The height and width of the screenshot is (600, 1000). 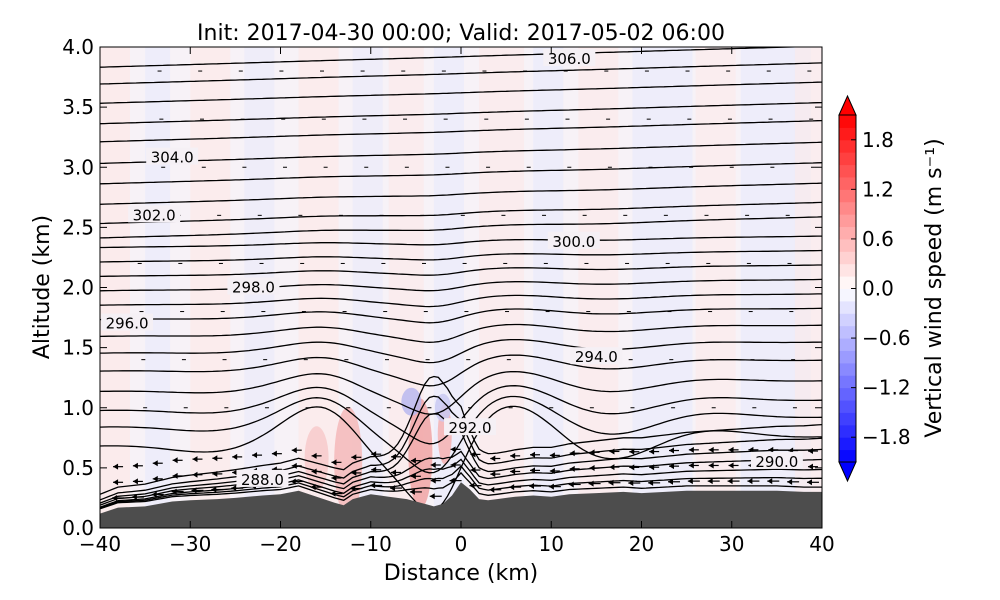 What do you see at coordinates (78, 47) in the screenshot?
I see `y-tick-label: 4.0` at bounding box center [78, 47].